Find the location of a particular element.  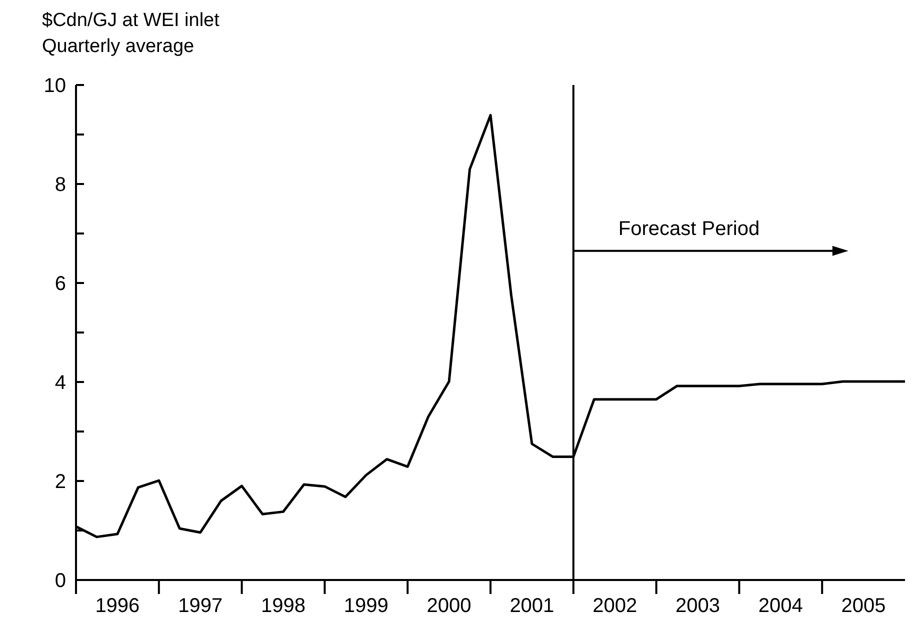

y-tick-label: 6 is located at coordinates (60, 284).